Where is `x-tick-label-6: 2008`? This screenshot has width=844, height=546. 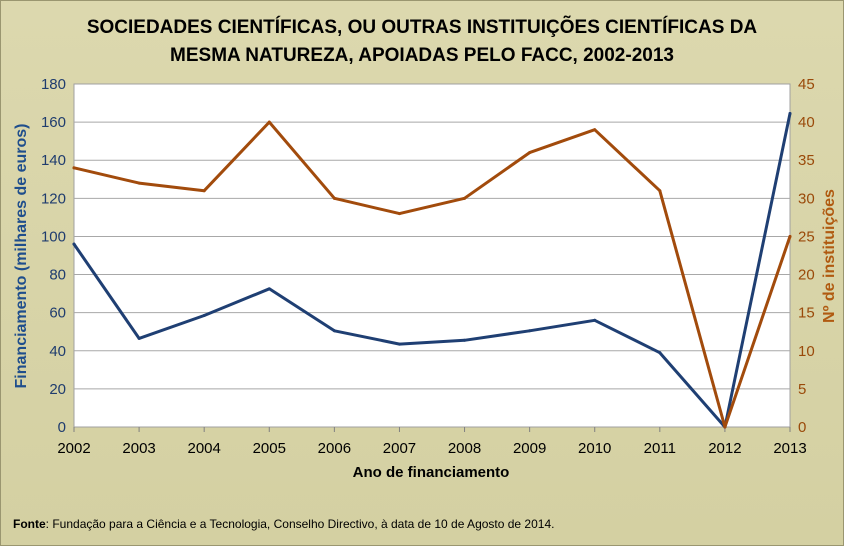 x-tick-label-6: 2008 is located at coordinates (464, 448).